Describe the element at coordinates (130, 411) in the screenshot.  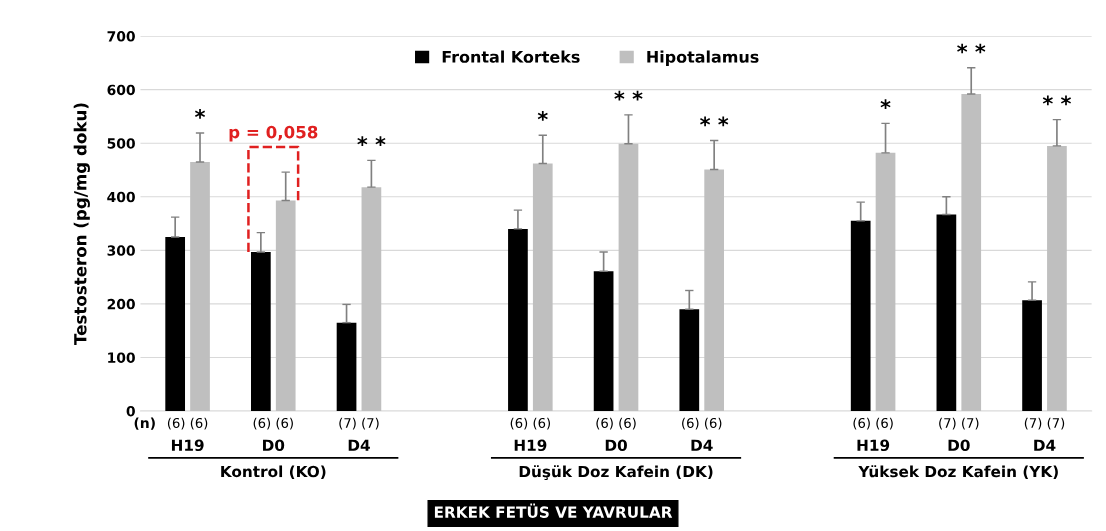
I see `y-tick-label: 0` at that location.